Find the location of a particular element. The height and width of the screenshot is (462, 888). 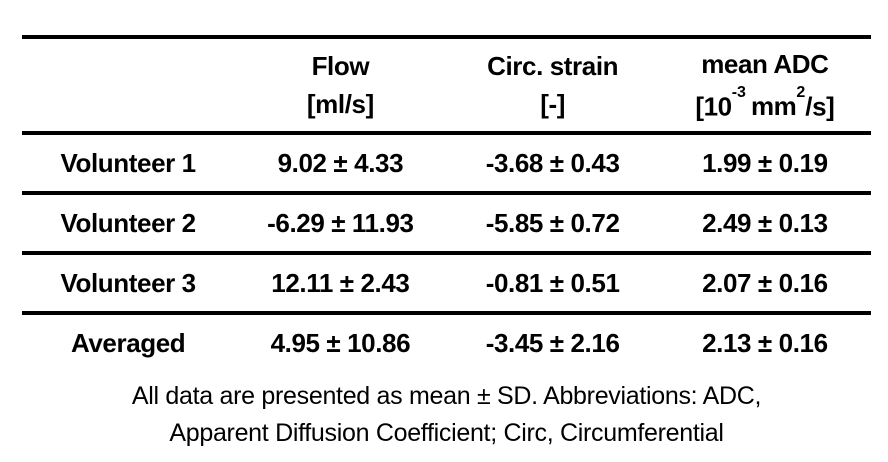

unit-exponent: -3 is located at coordinates (738, 92).